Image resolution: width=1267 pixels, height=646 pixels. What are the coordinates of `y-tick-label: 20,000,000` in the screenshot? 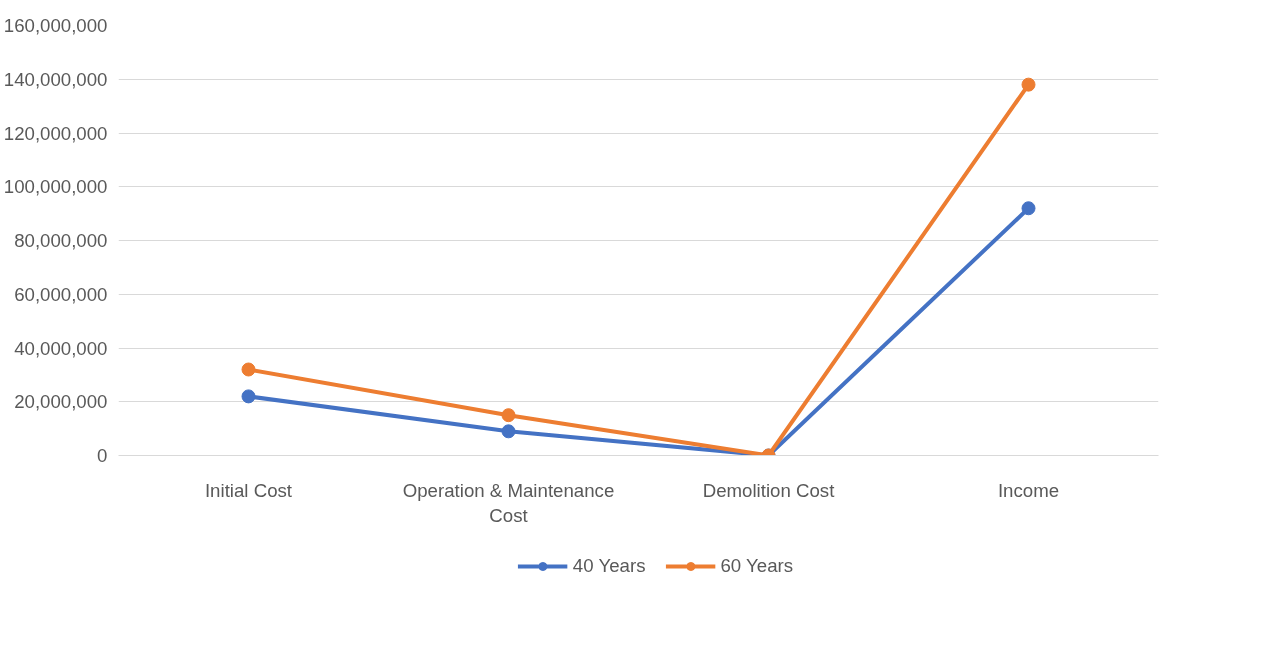 It's located at (61, 402).